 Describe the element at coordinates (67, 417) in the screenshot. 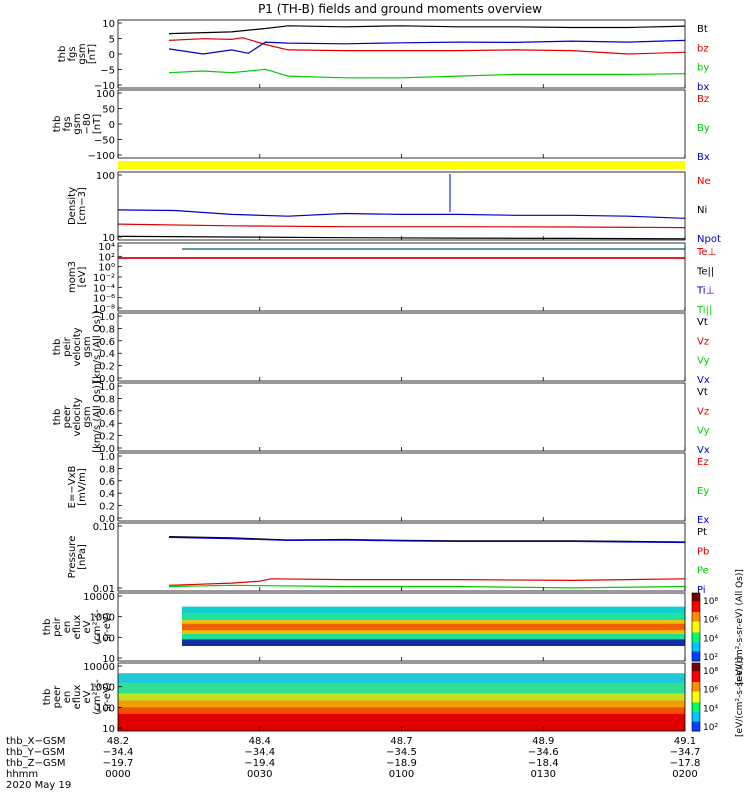

I see `y-axis-label: peer` at that location.